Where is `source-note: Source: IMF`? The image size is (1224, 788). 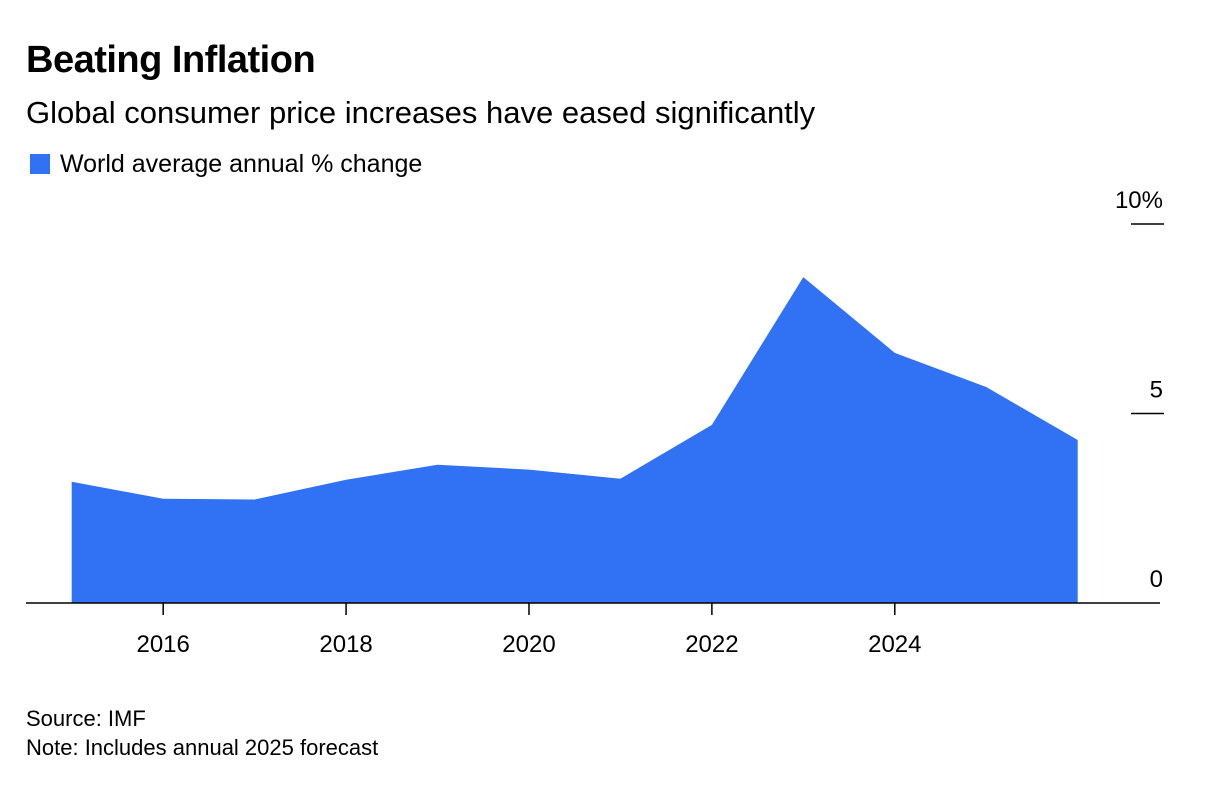 source-note: Source: IMF is located at coordinates (86, 718).